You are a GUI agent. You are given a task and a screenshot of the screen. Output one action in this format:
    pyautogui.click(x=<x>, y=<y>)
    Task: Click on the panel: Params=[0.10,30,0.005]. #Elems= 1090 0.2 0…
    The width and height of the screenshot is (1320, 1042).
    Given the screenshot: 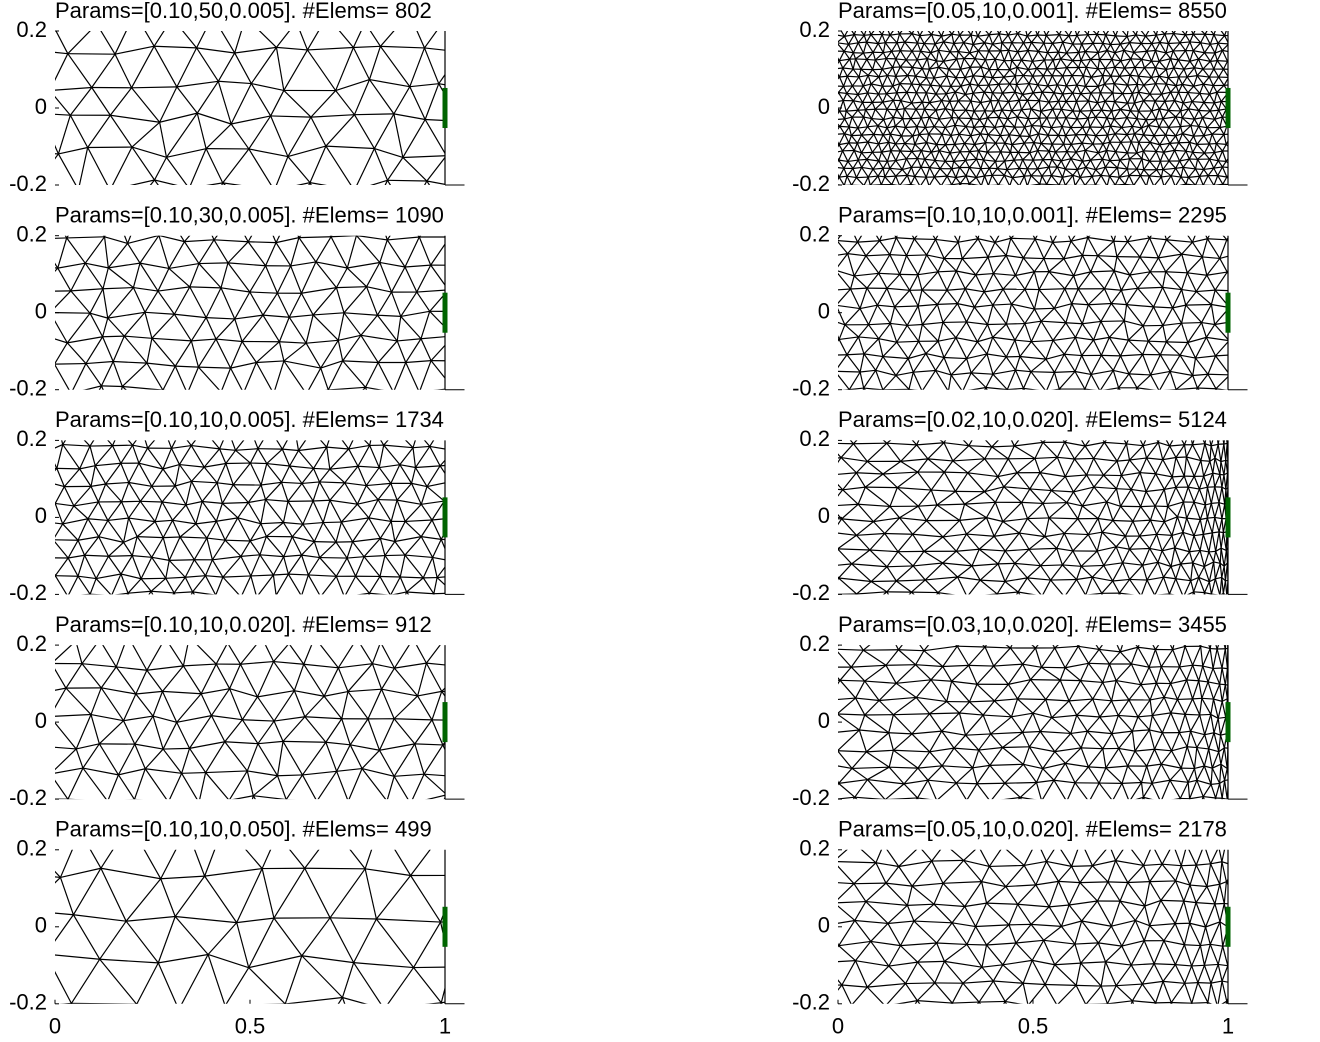 What is the action you would take?
    pyautogui.click(x=237, y=302)
    